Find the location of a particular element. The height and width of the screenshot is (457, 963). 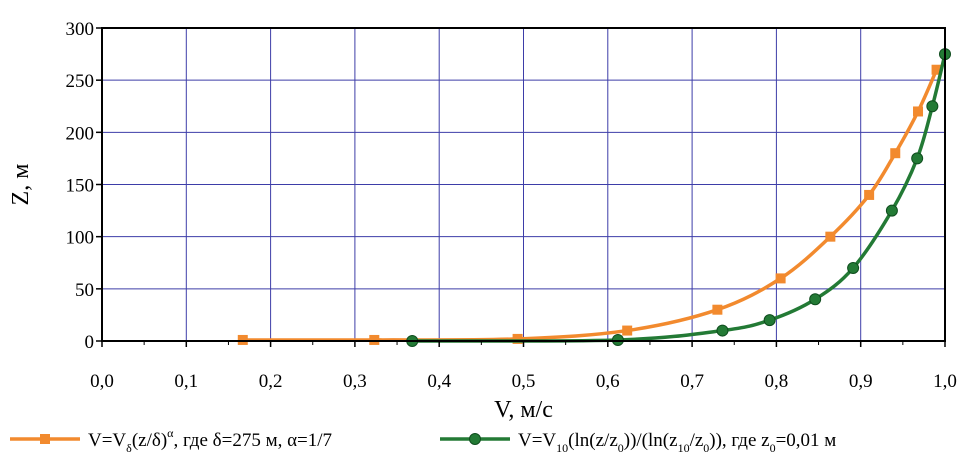

legend-label-series-1: V=Vδ(z/δ)α, где δ=275 м, α=1/7 is located at coordinates (210, 440).